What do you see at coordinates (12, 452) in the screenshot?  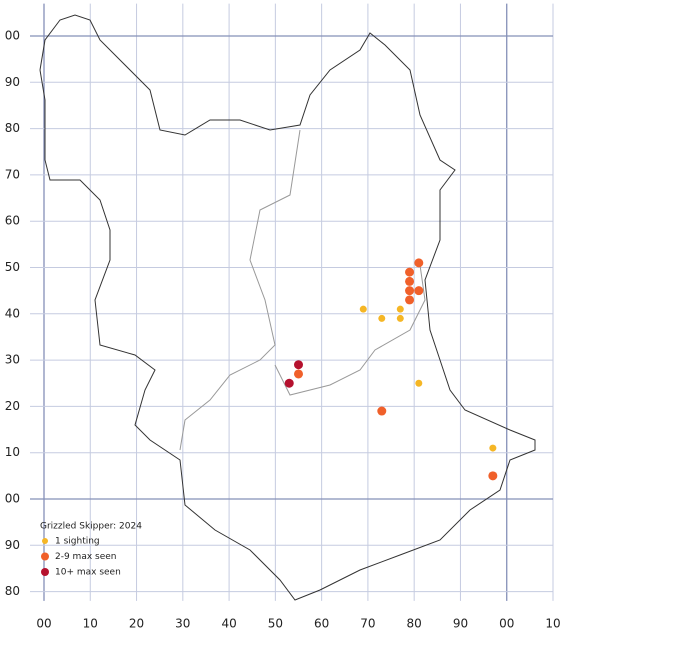 I see `y-tick-label: 10` at bounding box center [12, 452].